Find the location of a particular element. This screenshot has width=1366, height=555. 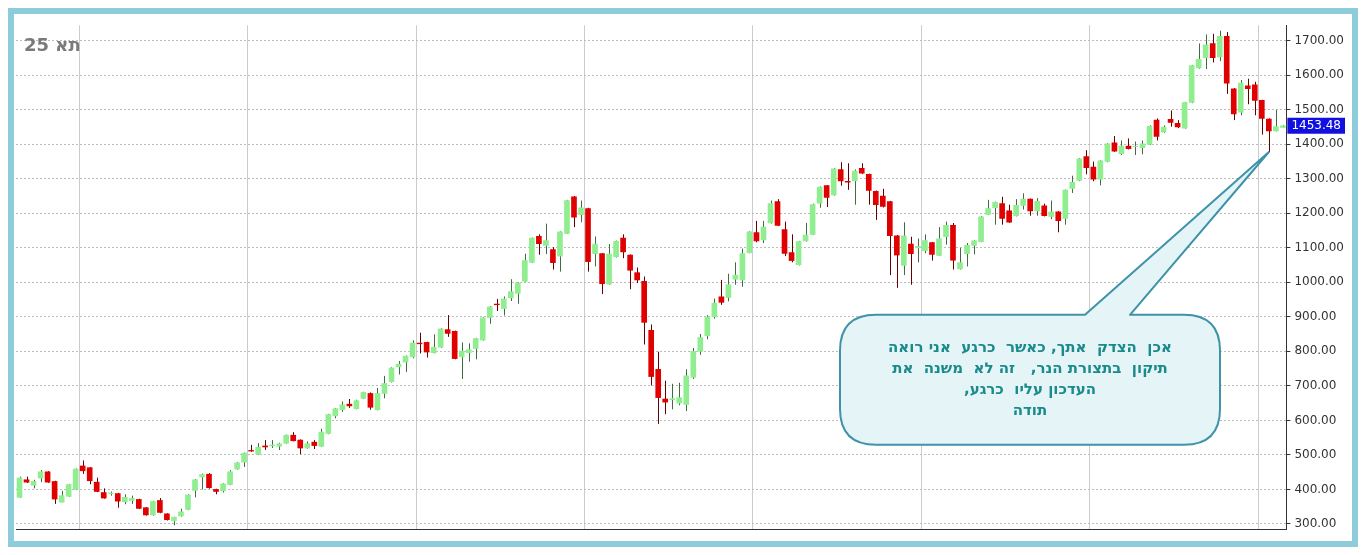

annotation: אכן הצדק אתך, כאשר כרגע אני רואה תיקון בתצורת הנר, זה לא משנה את העדכון עליו כרגע, תודה is located at coordinates (1030, 379).